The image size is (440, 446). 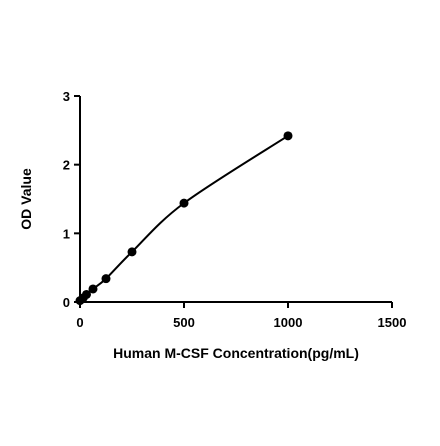 What do you see at coordinates (236, 353) in the screenshot?
I see `x-axis-label: Human M-CSF Concentration(pg/mL)` at bounding box center [236, 353].